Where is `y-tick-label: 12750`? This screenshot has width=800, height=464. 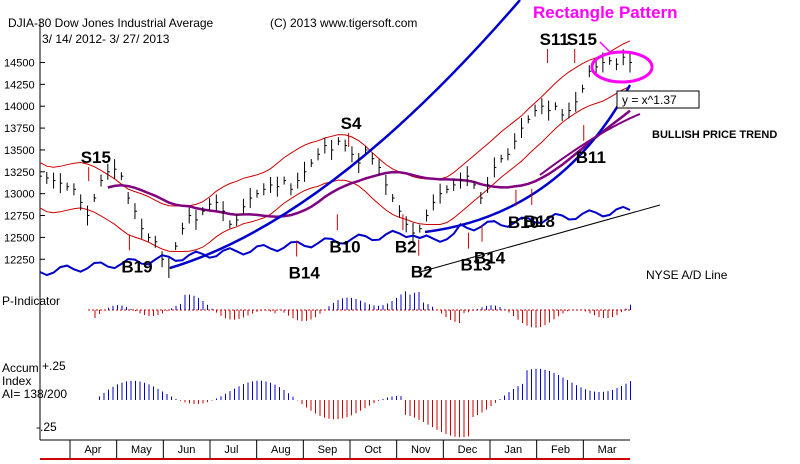 y-tick-label: 12750 is located at coordinates (19, 217).